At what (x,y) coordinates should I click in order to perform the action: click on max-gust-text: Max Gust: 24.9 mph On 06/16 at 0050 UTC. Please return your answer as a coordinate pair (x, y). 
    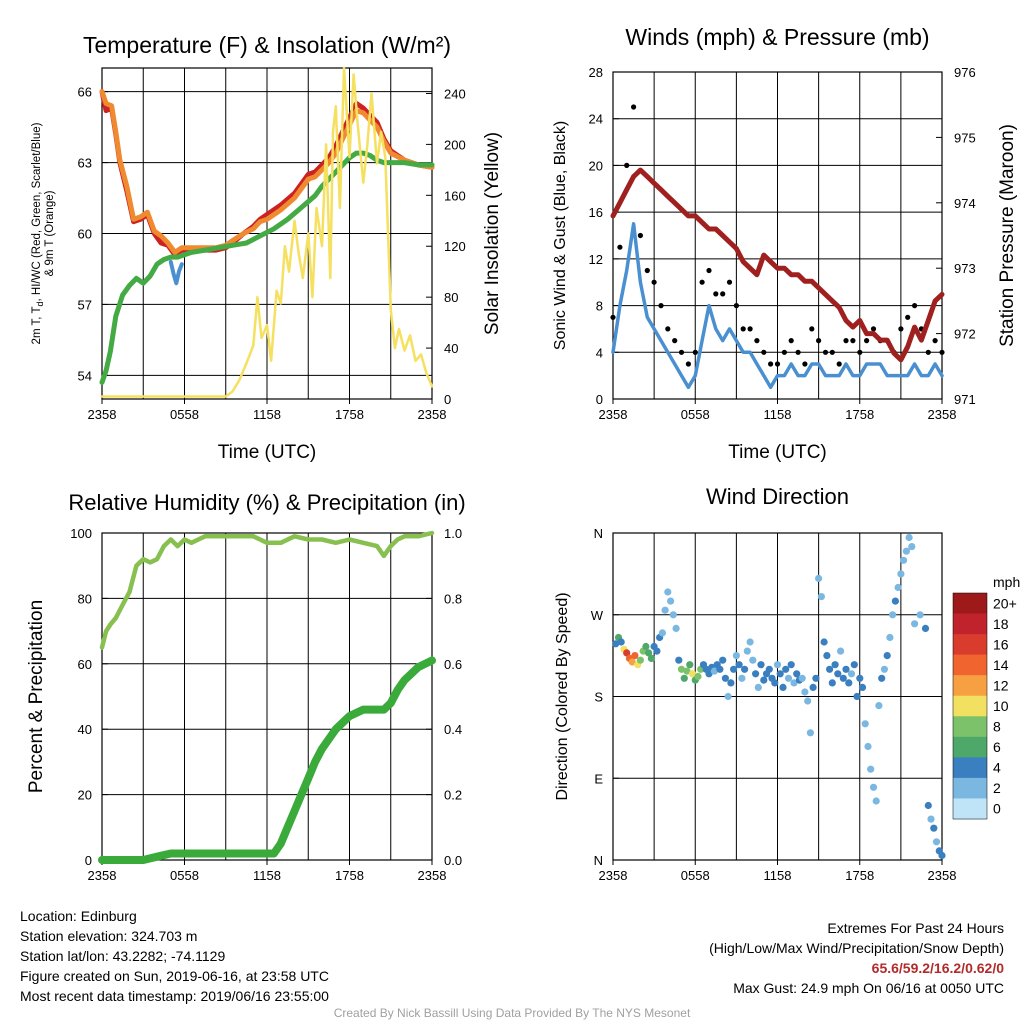
    Looking at the image, I should click on (868, 988).